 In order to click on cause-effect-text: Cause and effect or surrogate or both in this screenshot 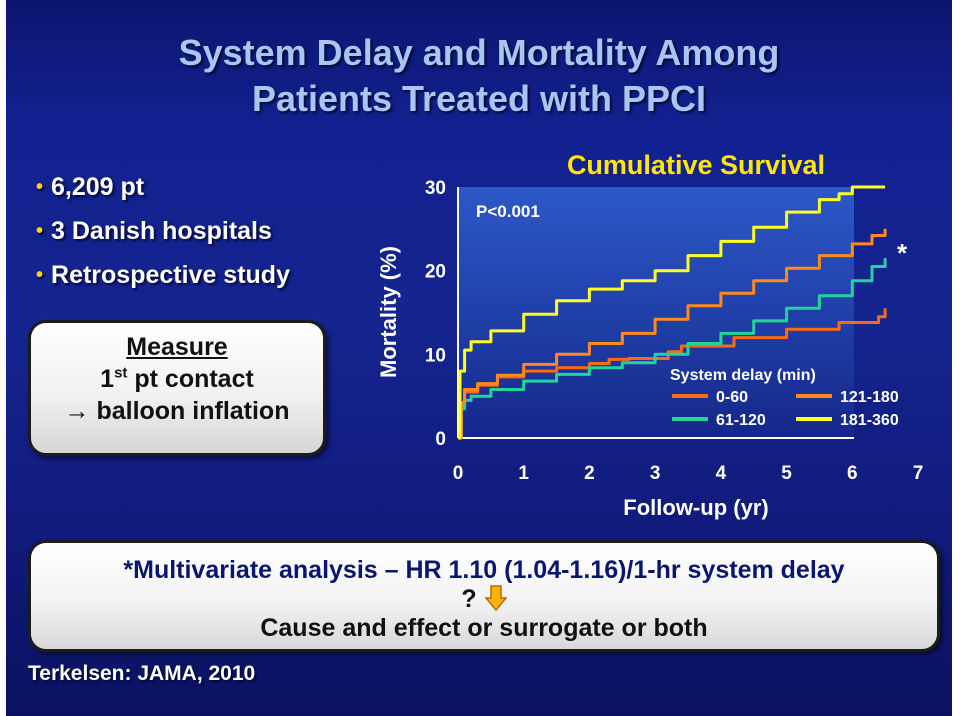, I will do `click(484, 628)`.